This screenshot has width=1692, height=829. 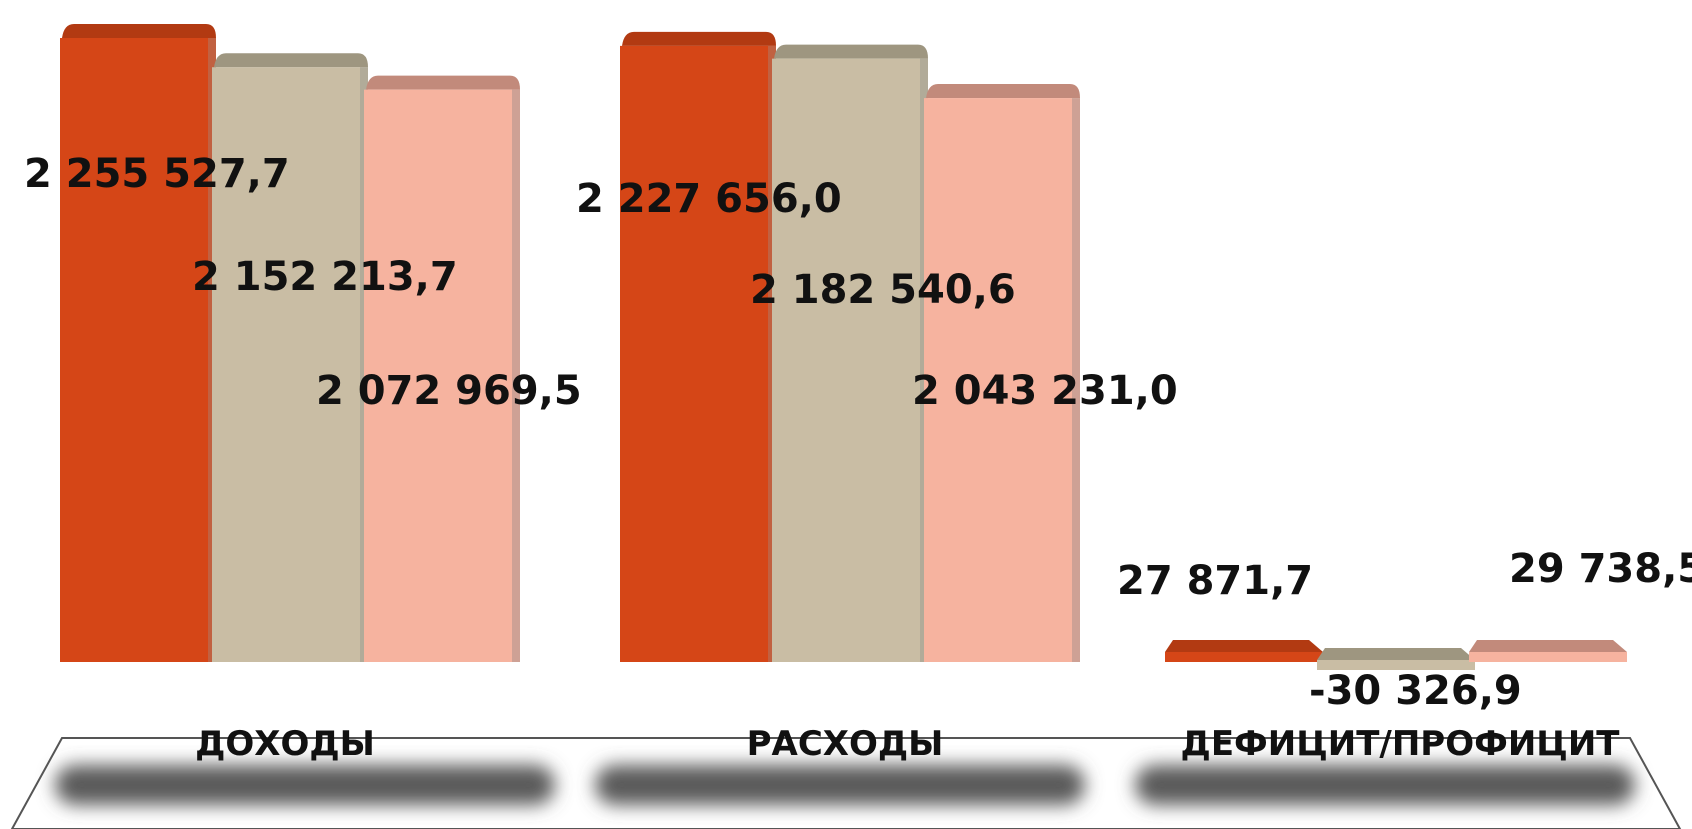 I want to click on data-label: 29 738,5, so click(x=1600, y=569).